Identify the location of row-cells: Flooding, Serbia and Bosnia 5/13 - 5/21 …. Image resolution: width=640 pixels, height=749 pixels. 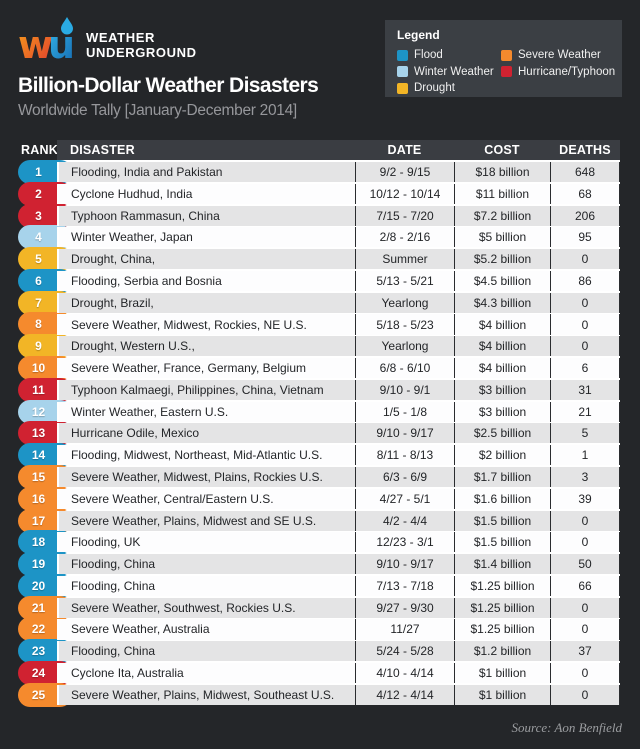
(338, 280).